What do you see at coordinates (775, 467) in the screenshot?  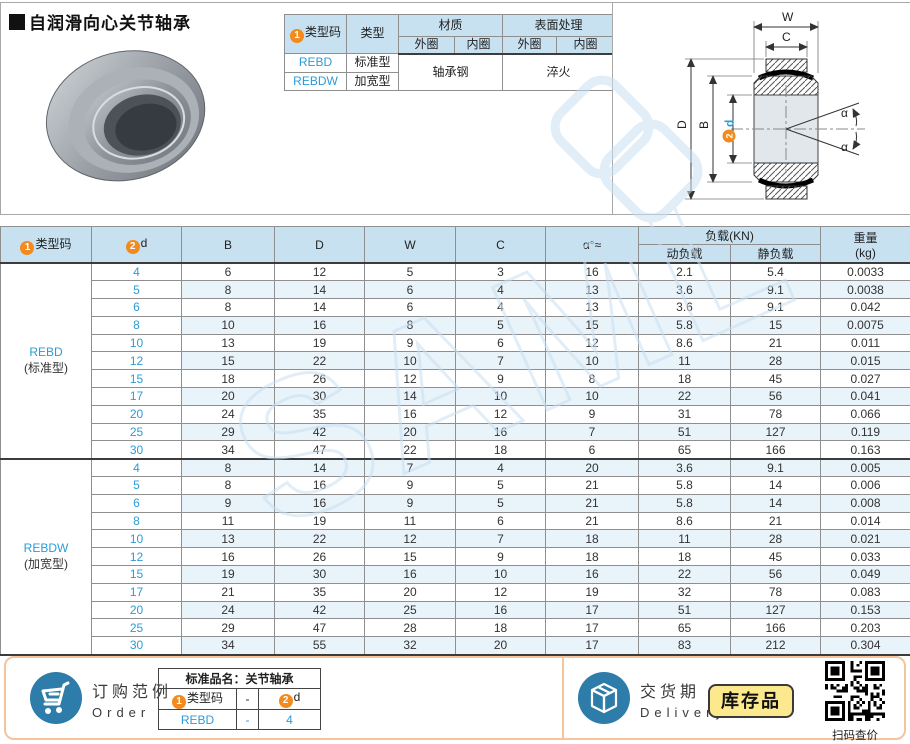 I see `spec-value-cell: 9.1` at bounding box center [775, 467].